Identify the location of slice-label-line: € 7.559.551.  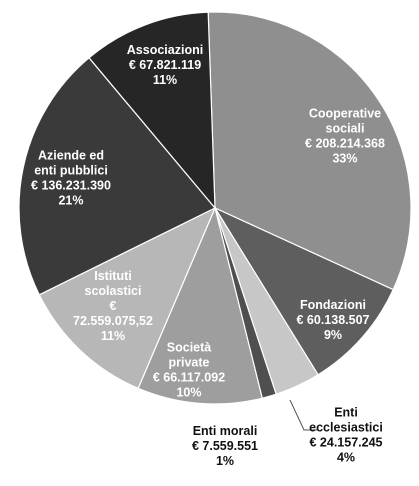
(225, 446).